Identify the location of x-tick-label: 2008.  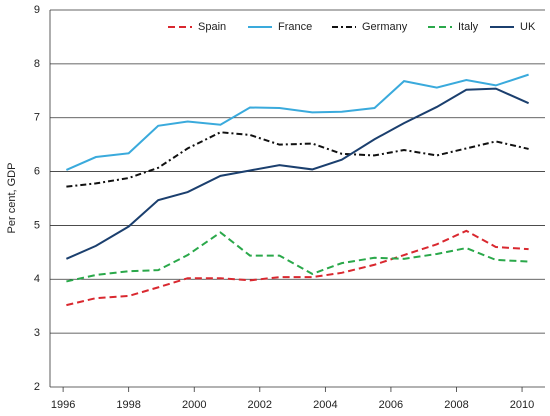
(456, 405).